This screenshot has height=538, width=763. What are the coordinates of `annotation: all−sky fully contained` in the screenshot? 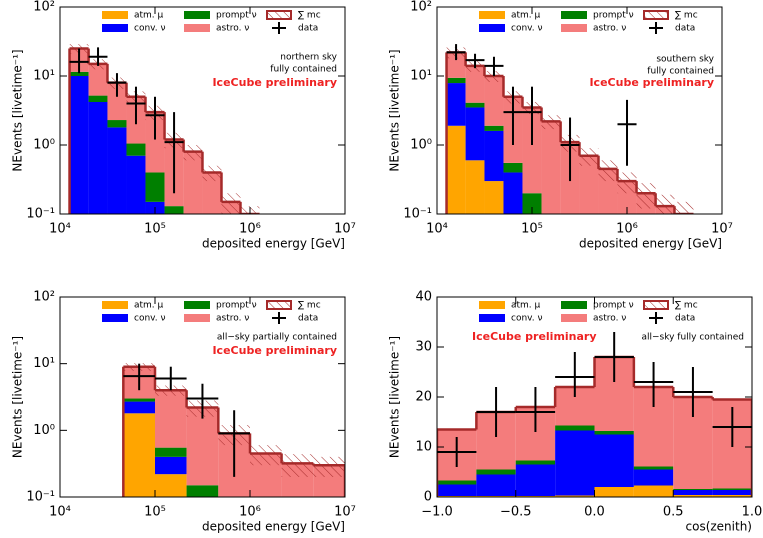 It's located at (692, 338).